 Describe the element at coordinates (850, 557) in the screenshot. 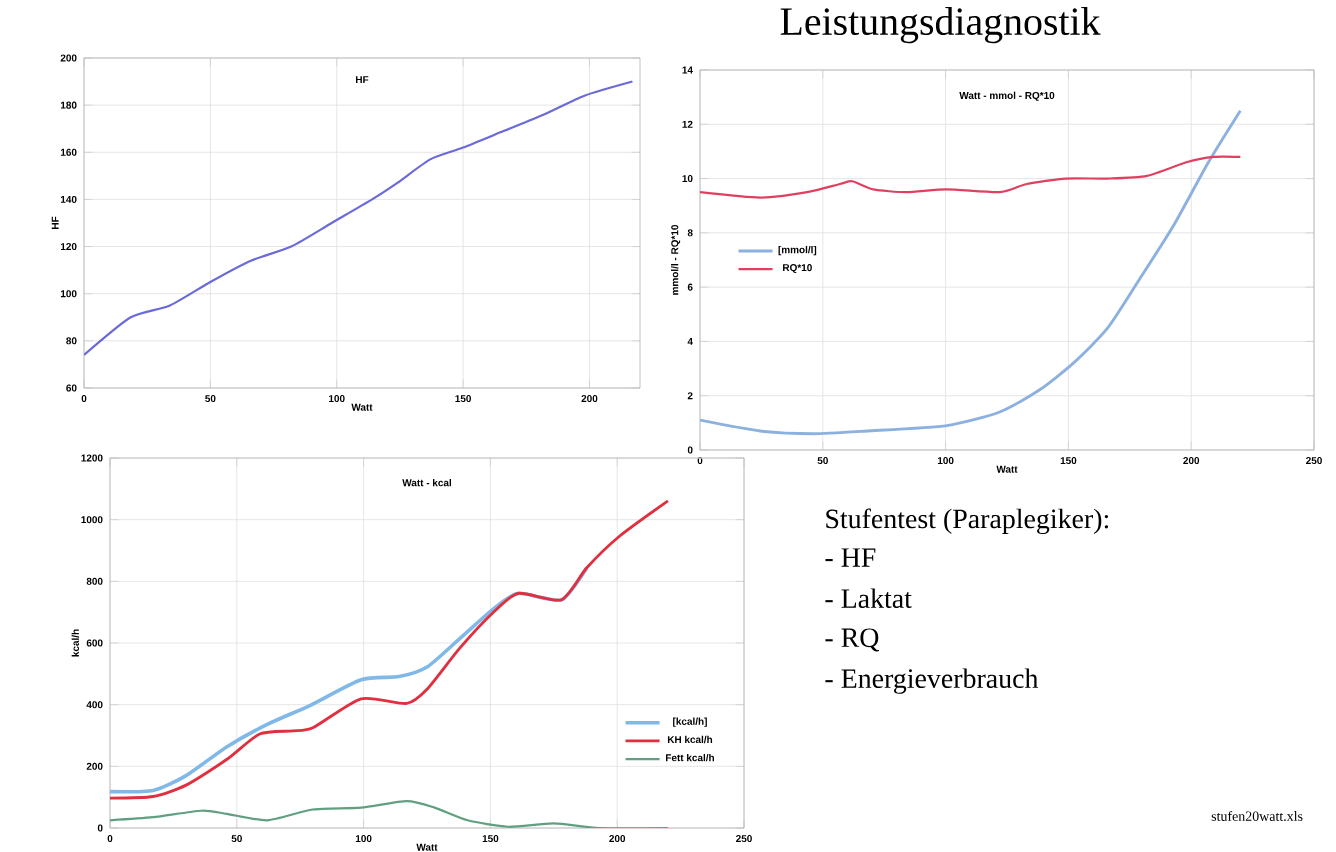

I see `text: - HF` at that location.